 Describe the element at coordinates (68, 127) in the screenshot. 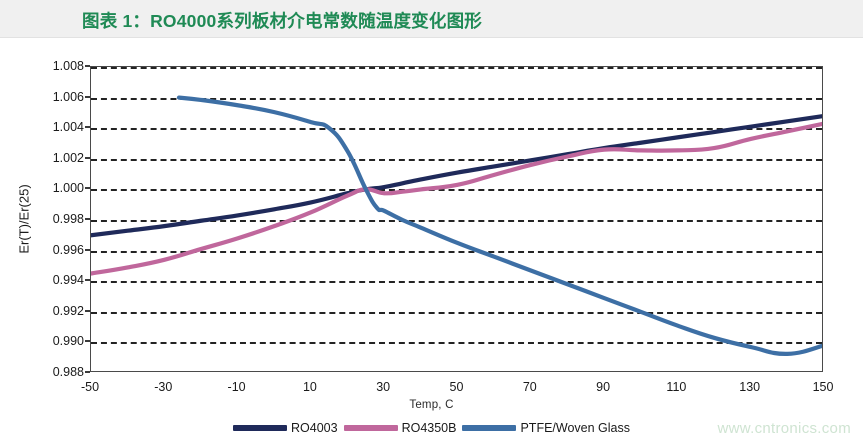

I see `y-axis-tick-label: 1.004` at that location.